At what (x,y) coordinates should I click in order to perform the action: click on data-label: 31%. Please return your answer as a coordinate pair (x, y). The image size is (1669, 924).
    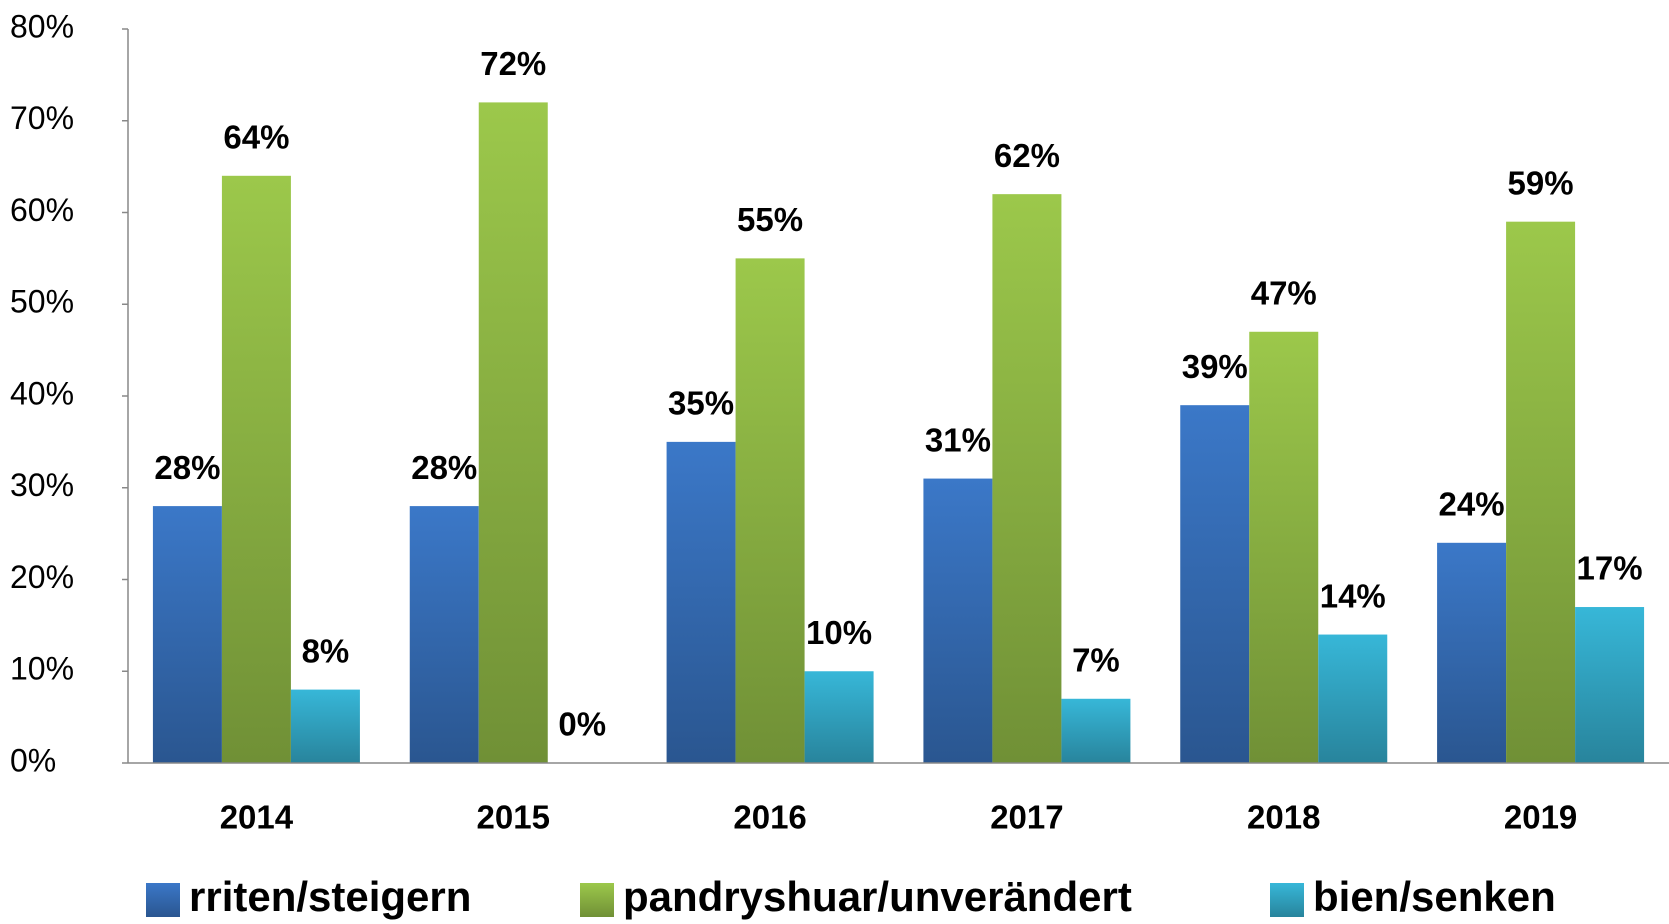
    Looking at the image, I should click on (958, 439).